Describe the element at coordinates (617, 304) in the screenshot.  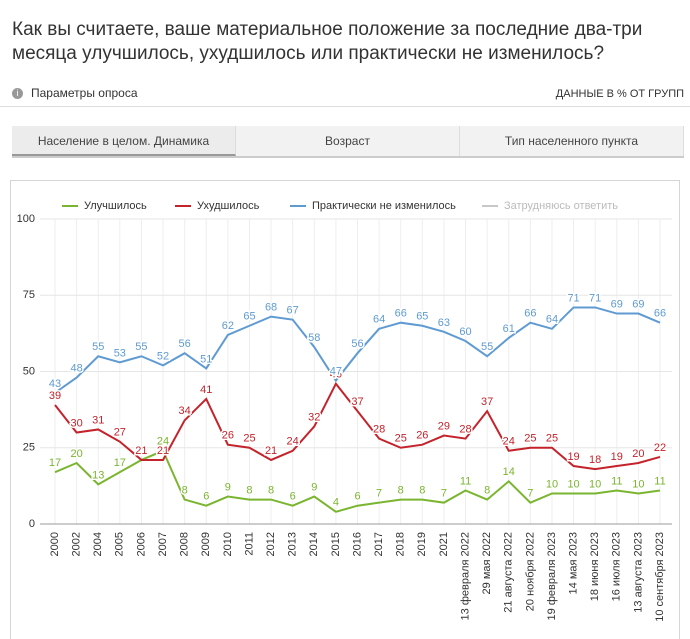
I see `data-label: 69` at that location.